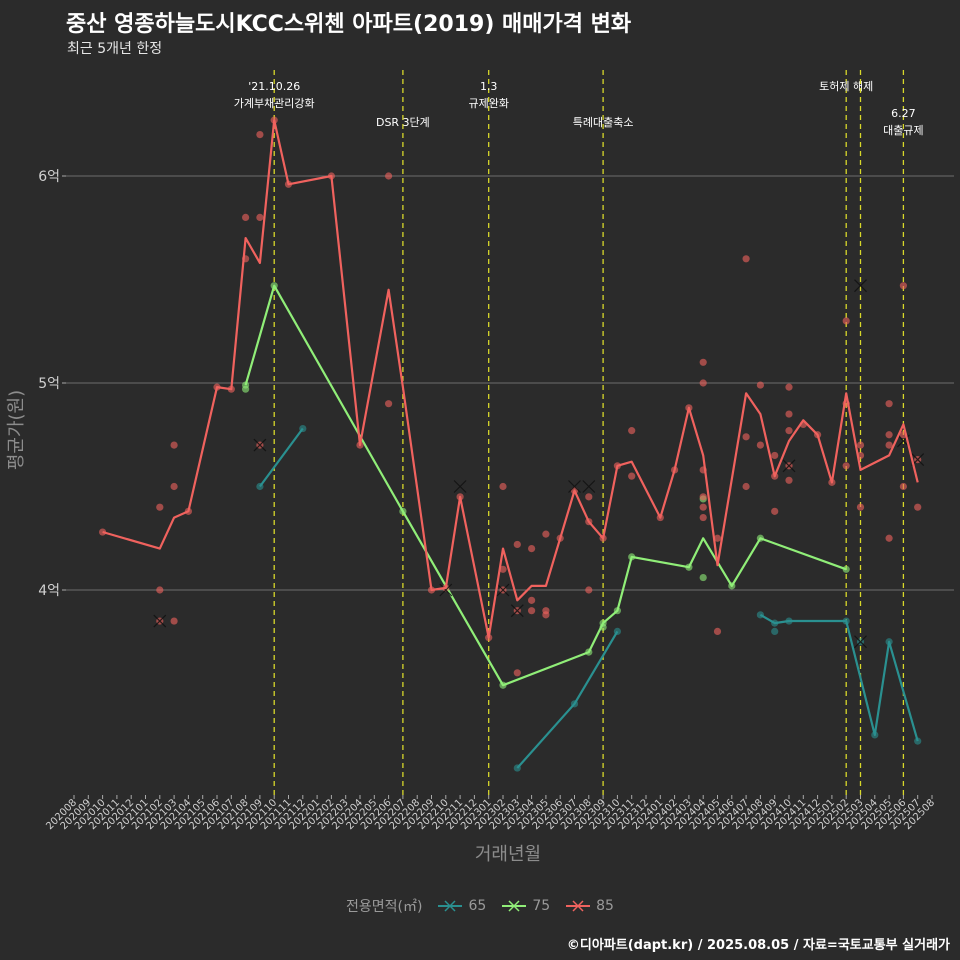  Describe the element at coordinates (274, 86) in the screenshot. I see `event-label: '21.10.26` at that location.